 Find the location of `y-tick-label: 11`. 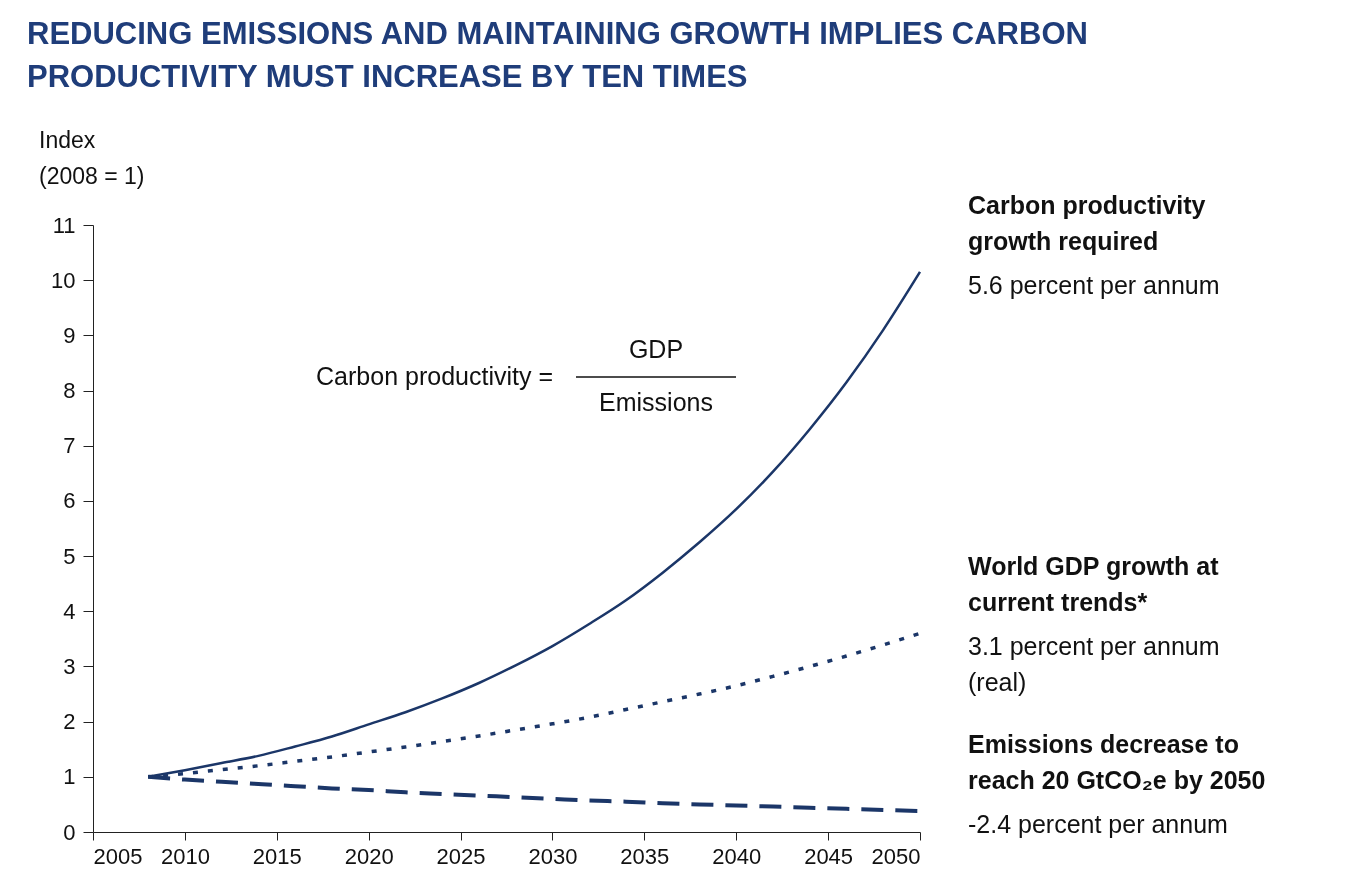

y-tick-label: 11 is located at coordinates (64, 225).